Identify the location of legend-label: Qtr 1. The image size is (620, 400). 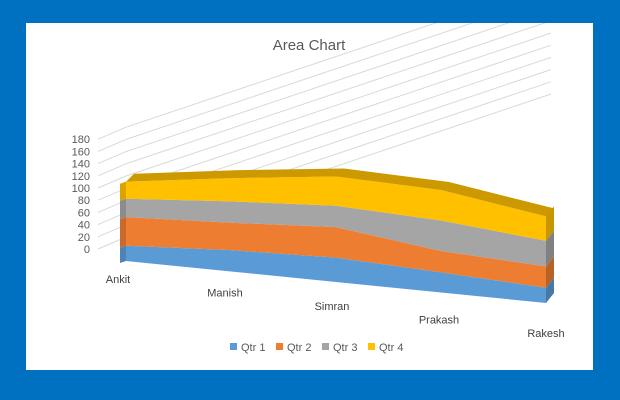
(253, 348).